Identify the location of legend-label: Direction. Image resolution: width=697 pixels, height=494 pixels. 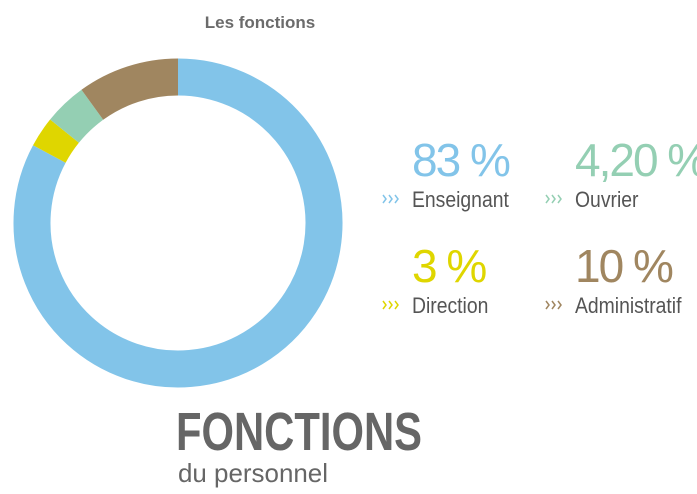
(450, 306).